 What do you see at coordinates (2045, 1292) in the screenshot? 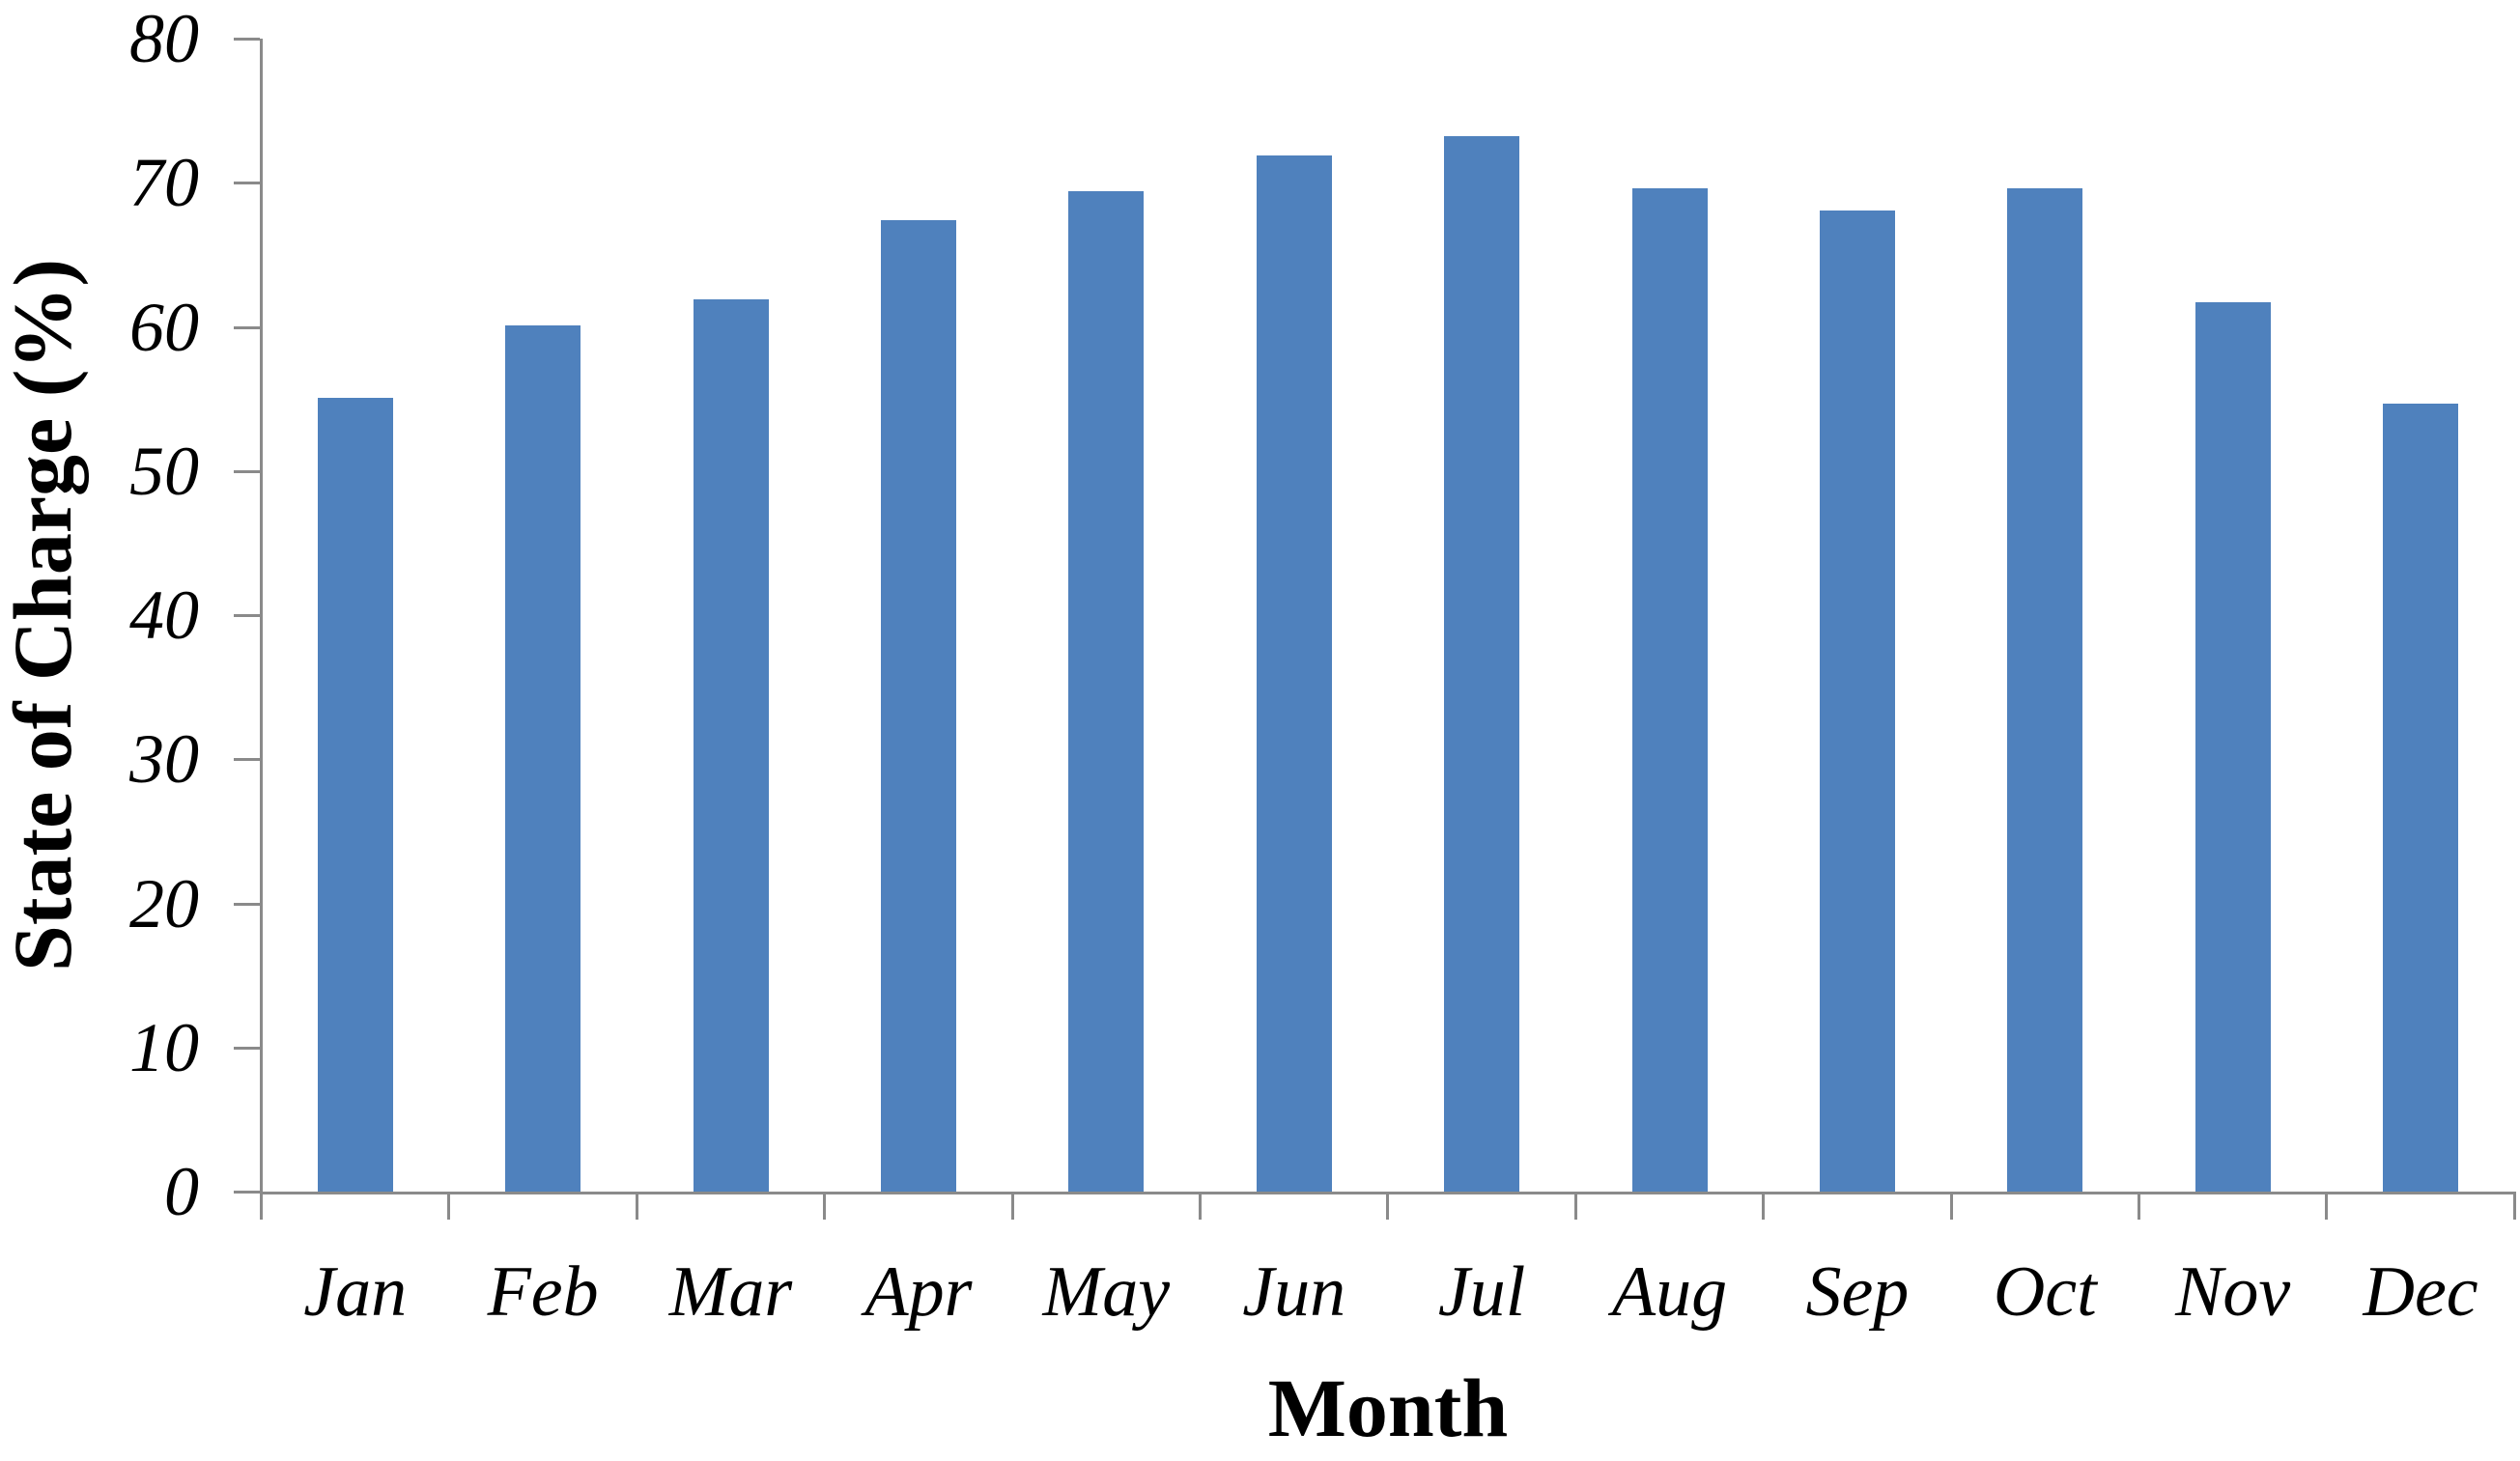
I see `x-tick-label: Oct` at bounding box center [2045, 1292].